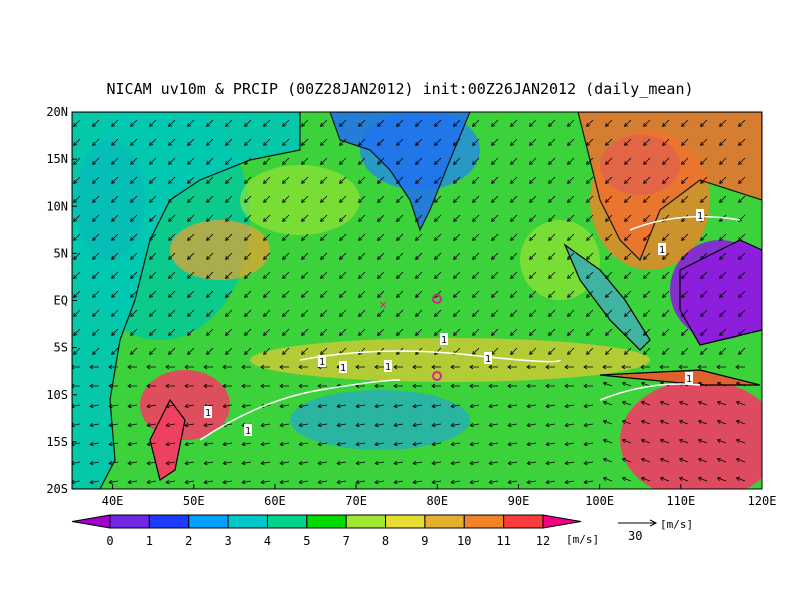  Describe the element at coordinates (385, 541) in the screenshot. I see `colorbar-label: 8` at that location.